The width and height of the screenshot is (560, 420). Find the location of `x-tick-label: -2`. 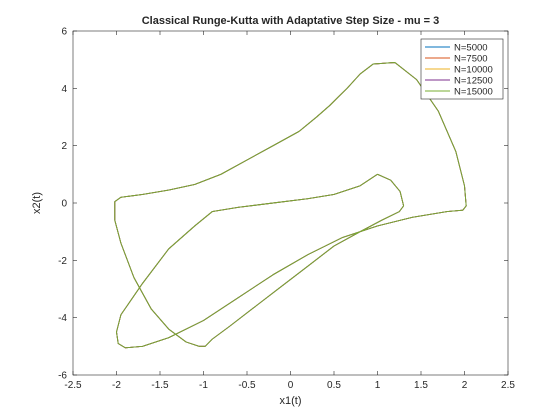

x-tick-label: -2 is located at coordinates (116, 385).